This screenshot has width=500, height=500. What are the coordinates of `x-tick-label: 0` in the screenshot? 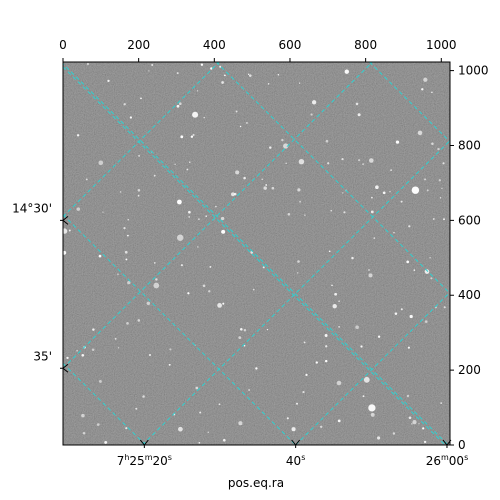 It's located at (63, 45).